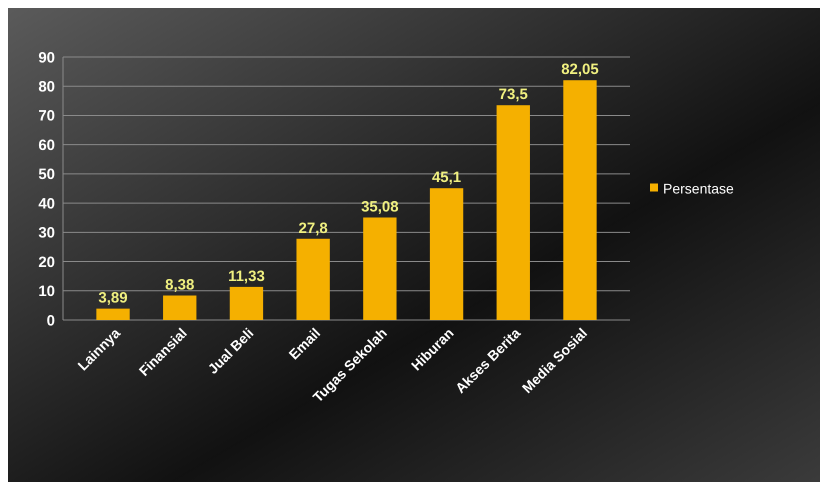 The image size is (828, 490). Describe the element at coordinates (46, 233) in the screenshot. I see `y-tick-label: 30` at that location.